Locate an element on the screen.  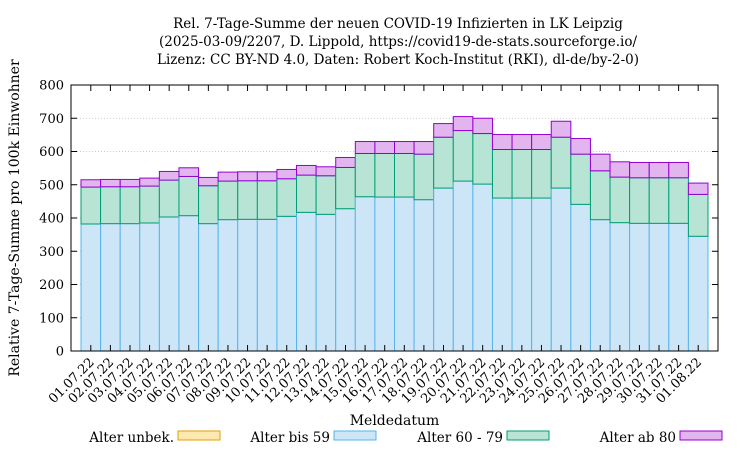
y-tick-label: 400 is located at coordinates (51, 219).